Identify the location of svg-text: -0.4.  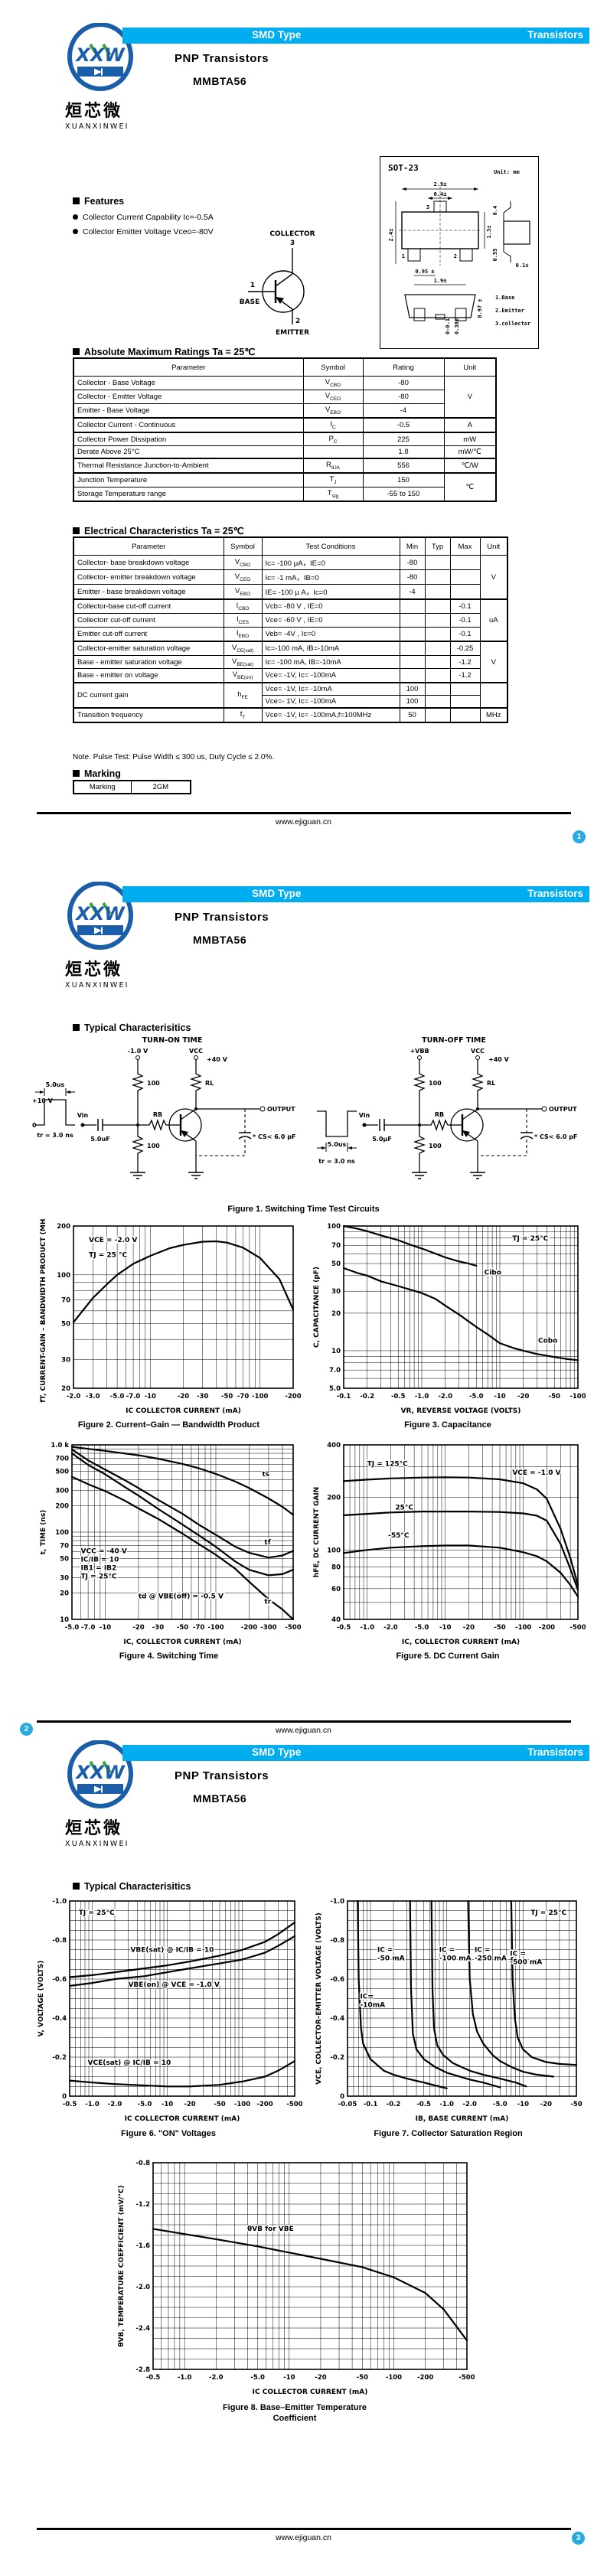
(337, 2019).